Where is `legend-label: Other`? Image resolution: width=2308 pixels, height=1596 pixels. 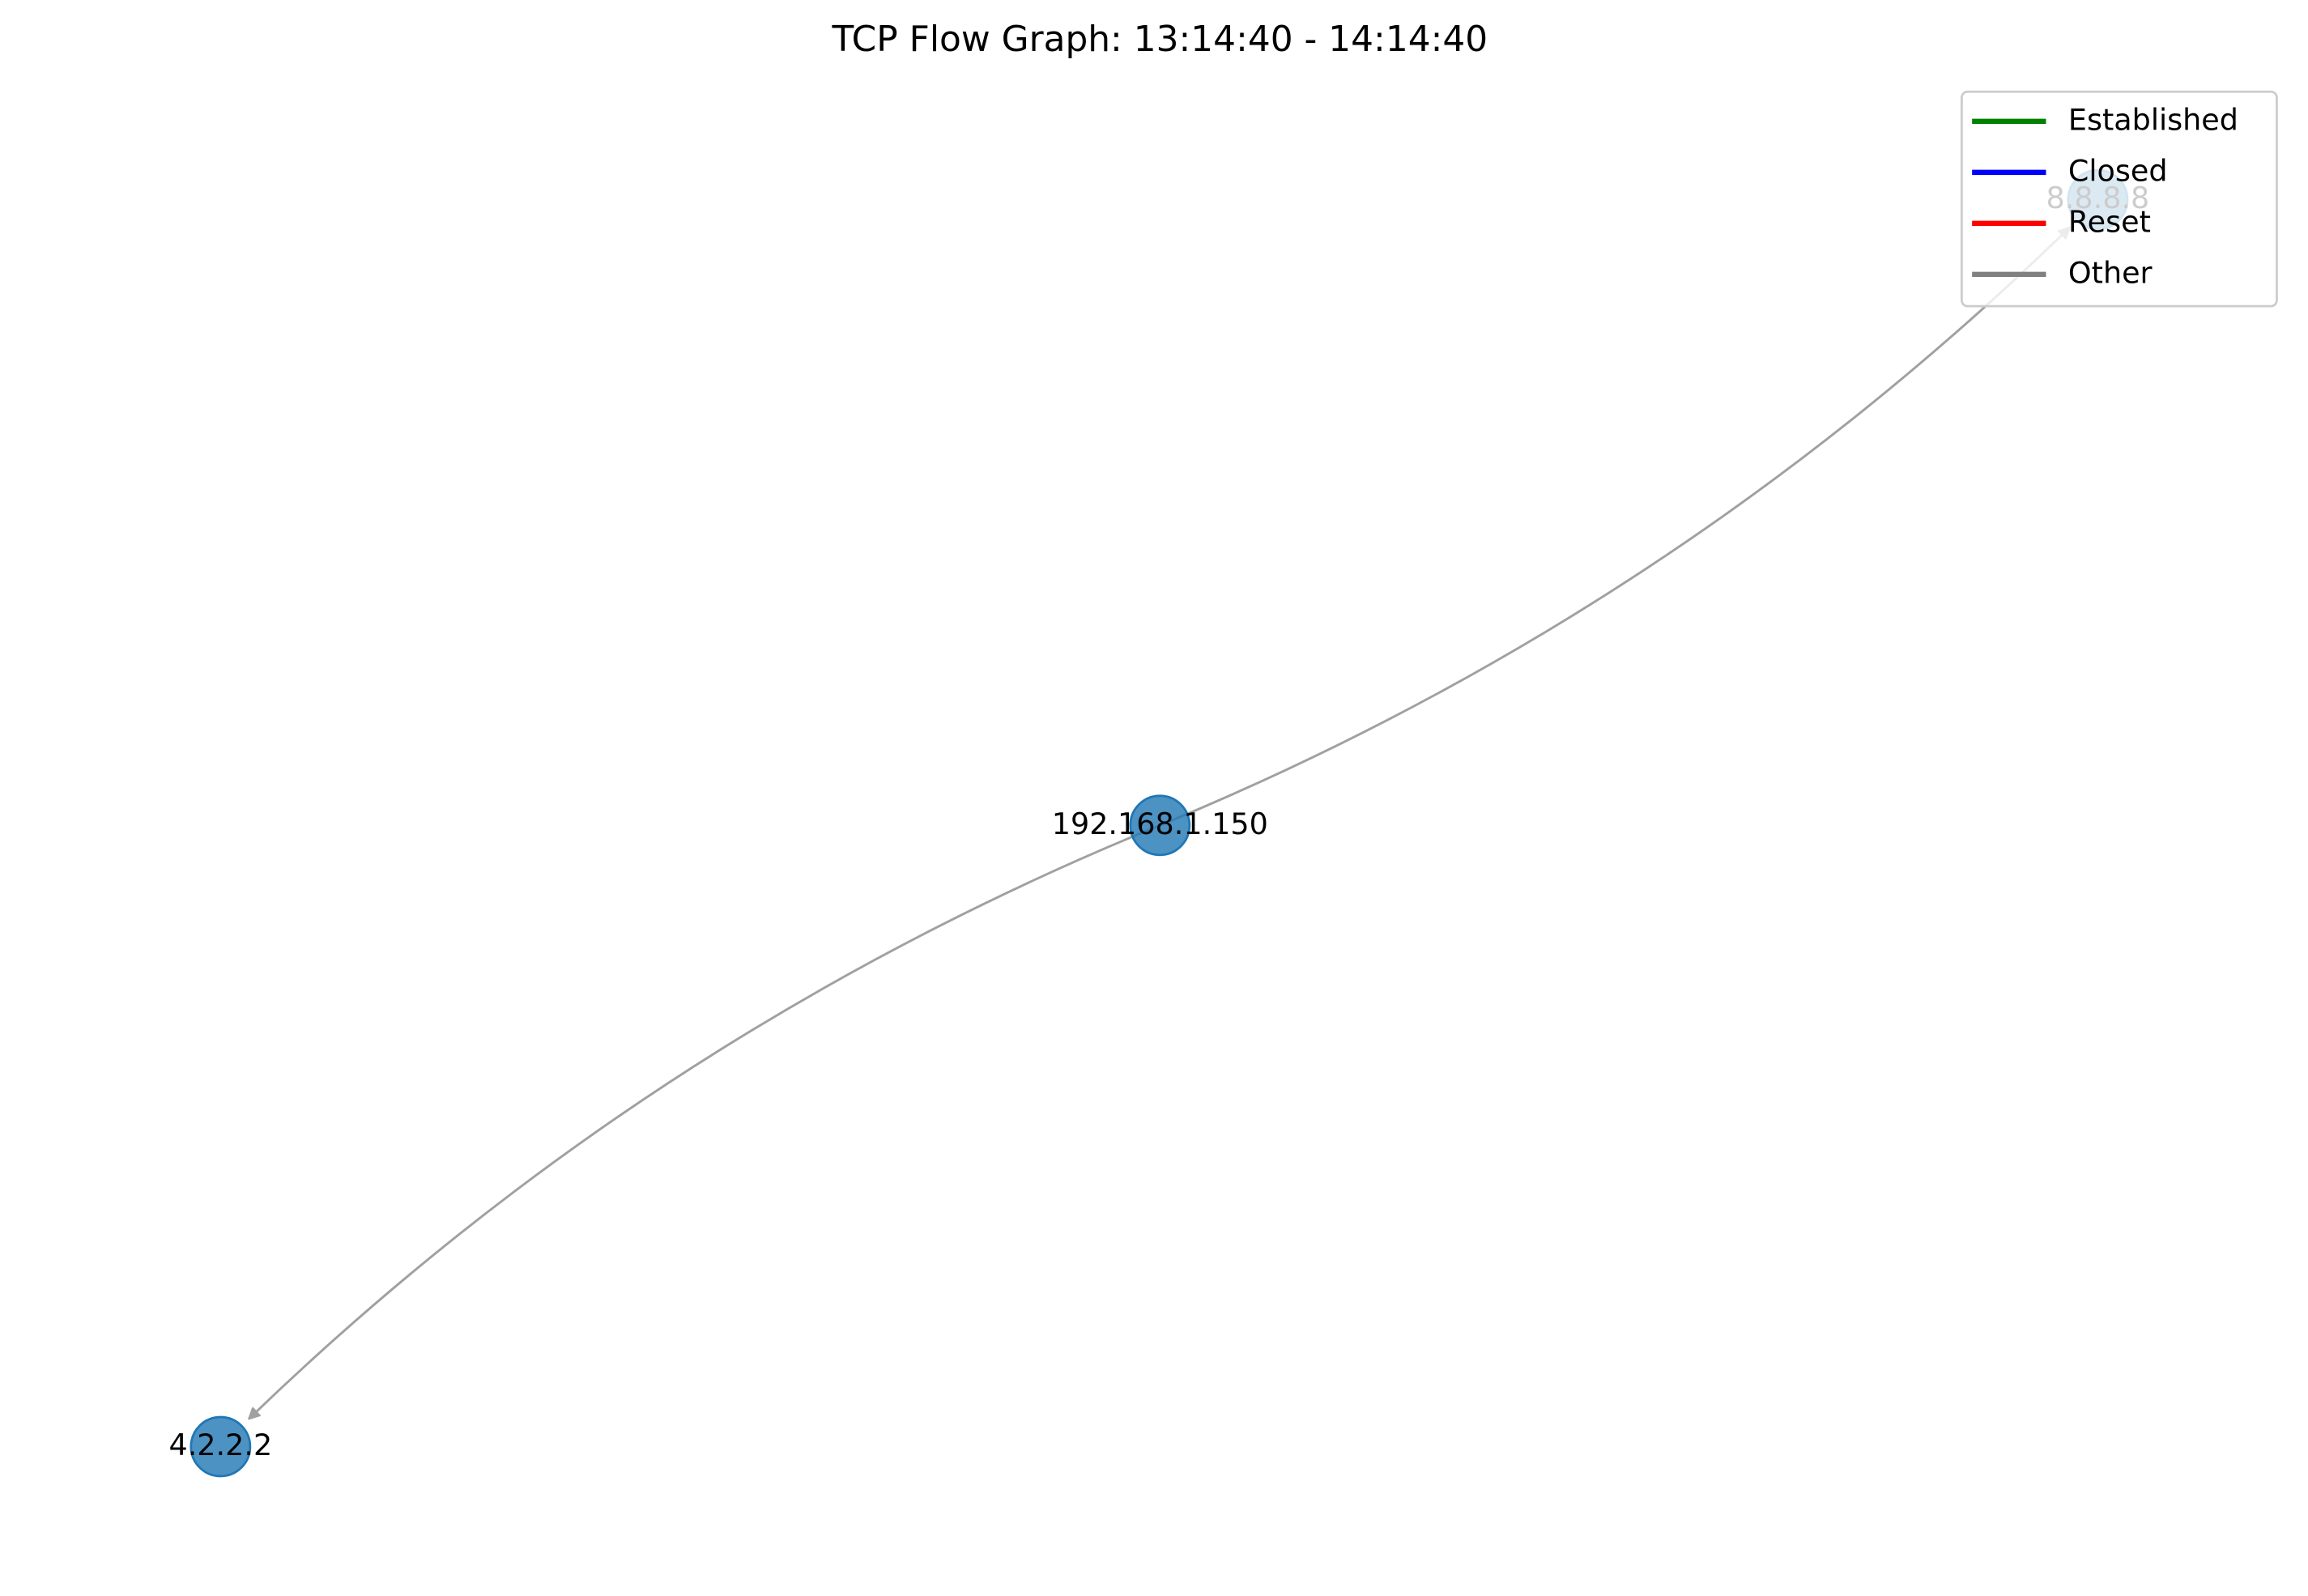 legend-label: Other is located at coordinates (2110, 272).